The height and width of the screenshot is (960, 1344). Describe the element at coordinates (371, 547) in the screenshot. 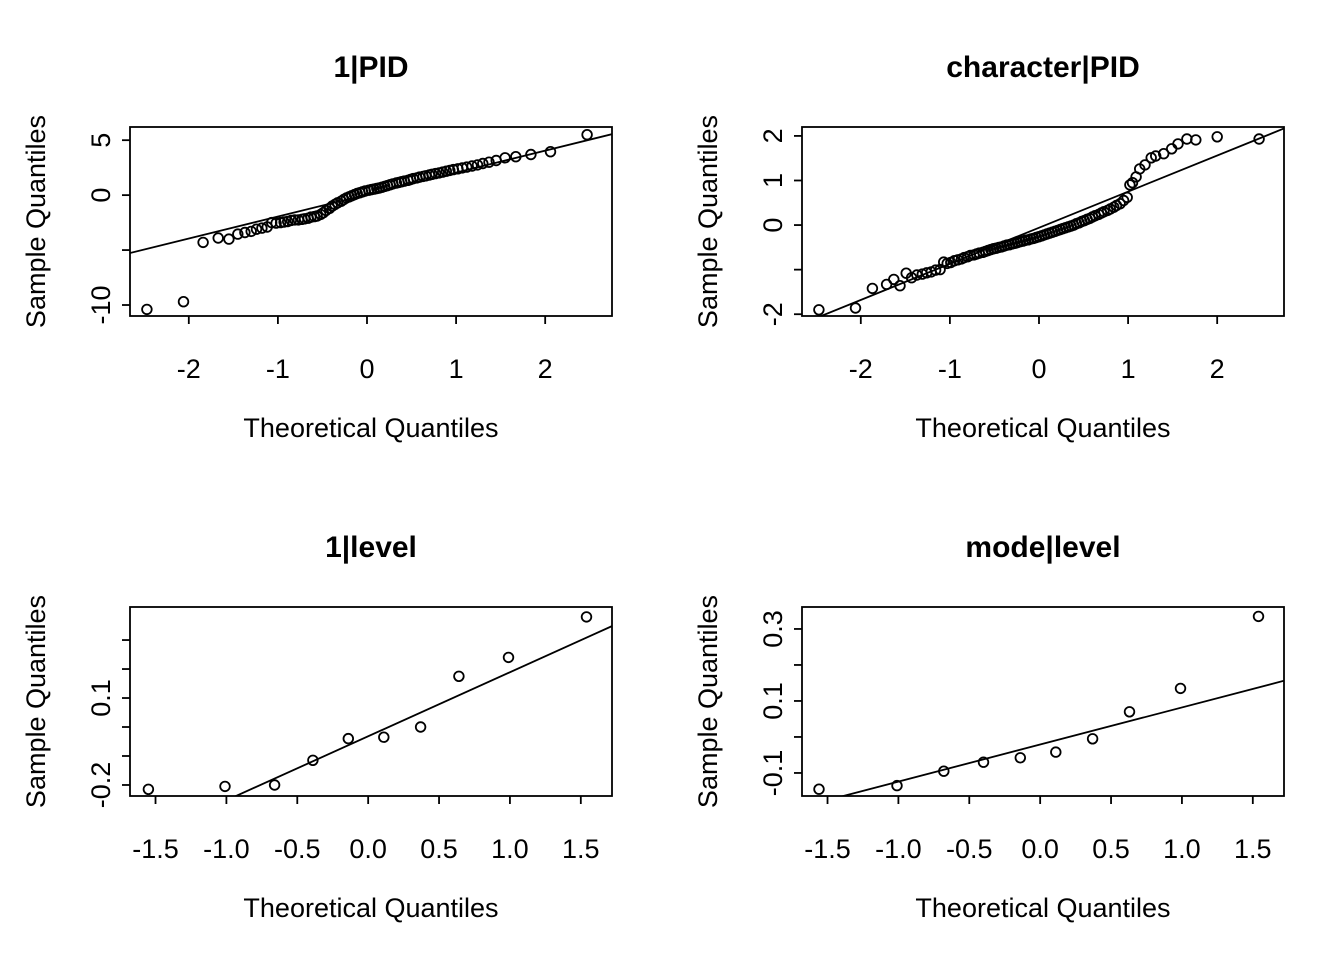

I see `panel-title: 1|level` at that location.